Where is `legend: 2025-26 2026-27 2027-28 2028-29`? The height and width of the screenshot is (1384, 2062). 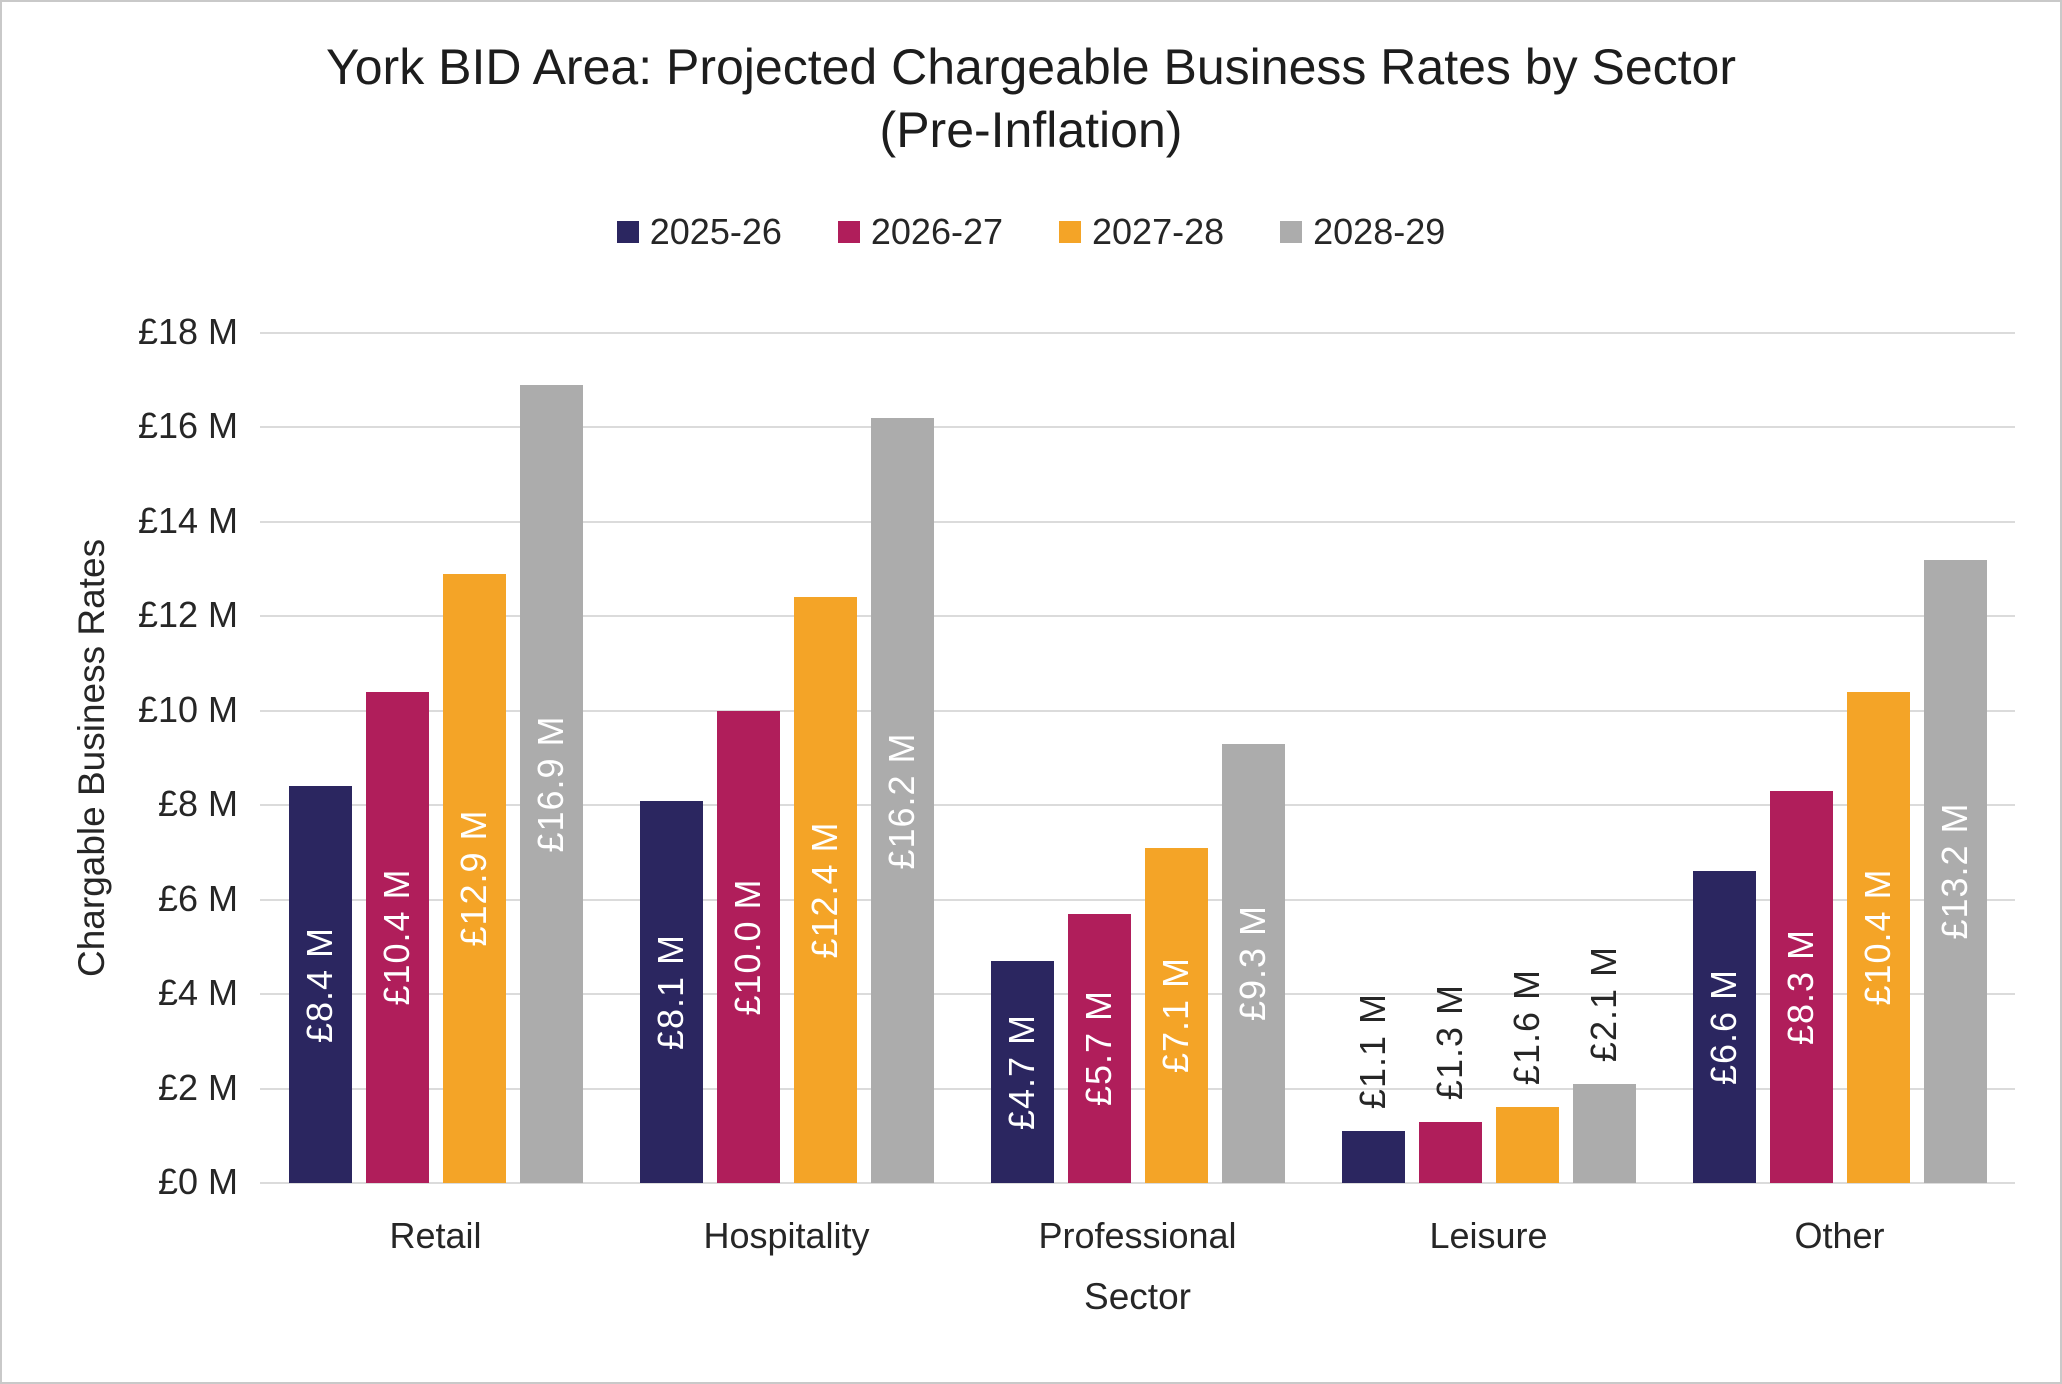
legend: 2025-26 2026-27 2027-28 2028-29 is located at coordinates (1031, 232).